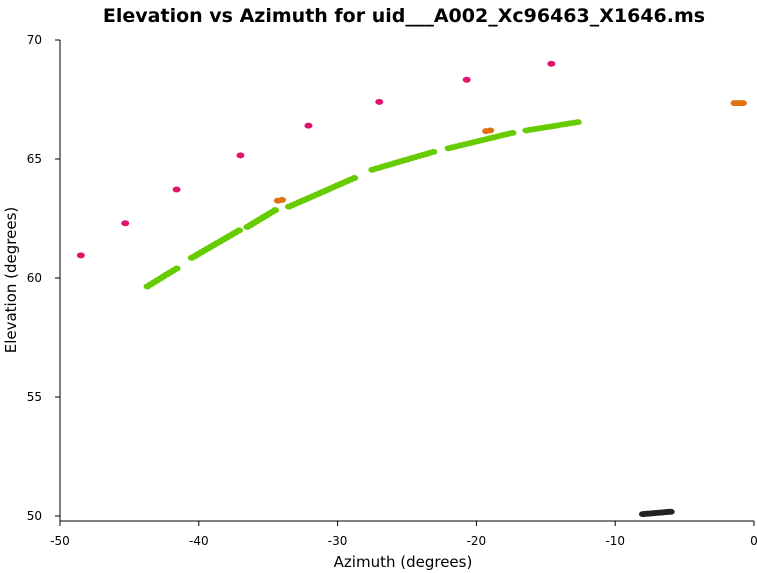  Describe the element at coordinates (34, 159) in the screenshot. I see `y-tick-label: 65` at that location.